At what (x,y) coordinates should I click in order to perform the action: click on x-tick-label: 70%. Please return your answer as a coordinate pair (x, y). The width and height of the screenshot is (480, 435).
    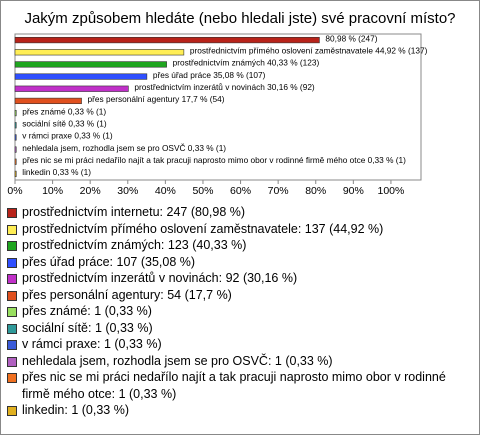
    Looking at the image, I should click on (278, 191).